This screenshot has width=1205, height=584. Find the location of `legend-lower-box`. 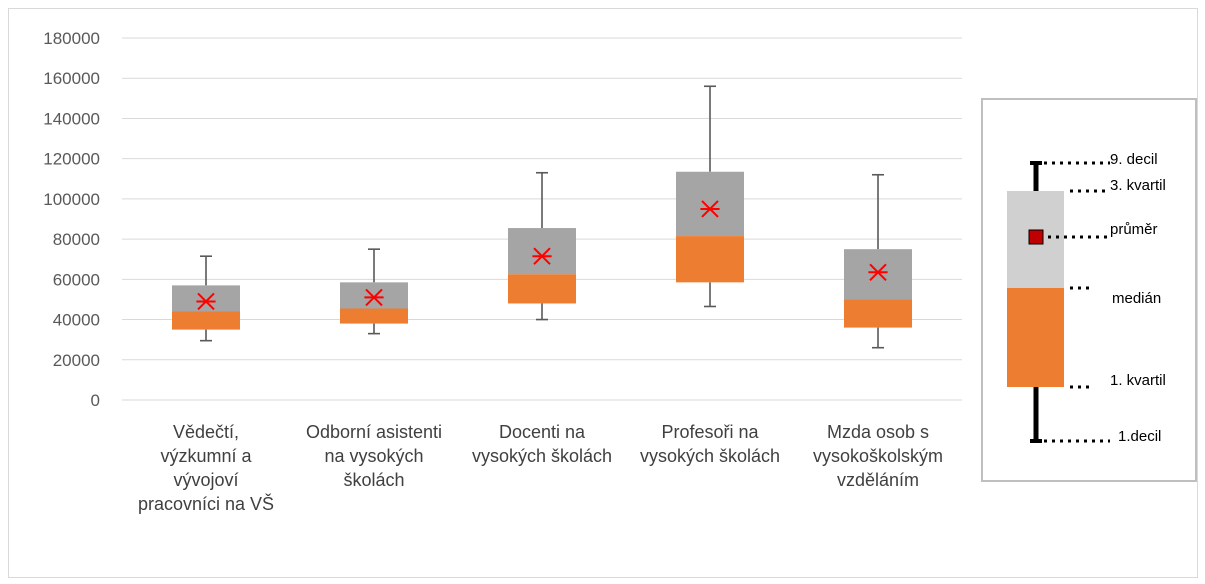

legend-lower-box is located at coordinates (1035, 337).